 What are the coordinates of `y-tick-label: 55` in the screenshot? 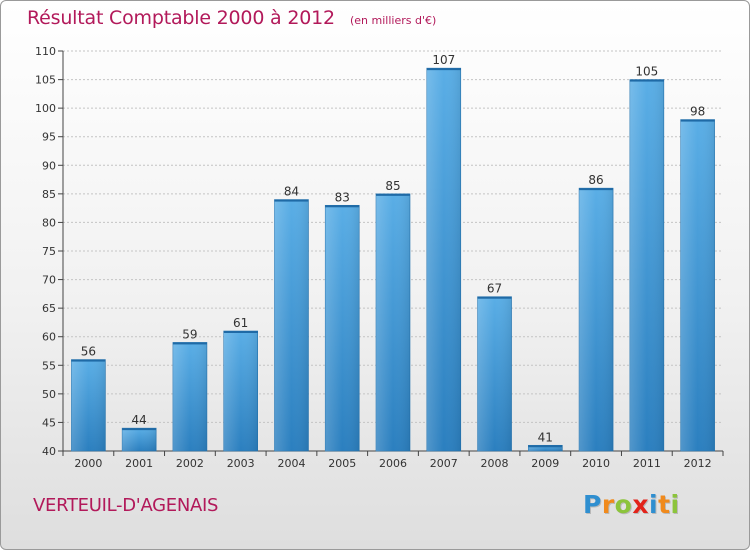 It's located at (49, 365).